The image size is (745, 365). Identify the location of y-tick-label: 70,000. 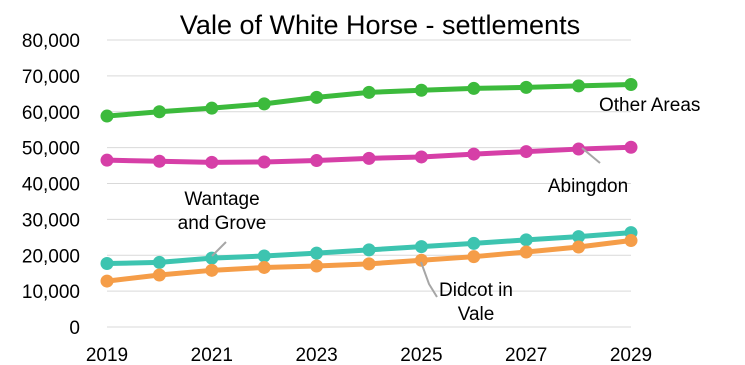
(51, 77).